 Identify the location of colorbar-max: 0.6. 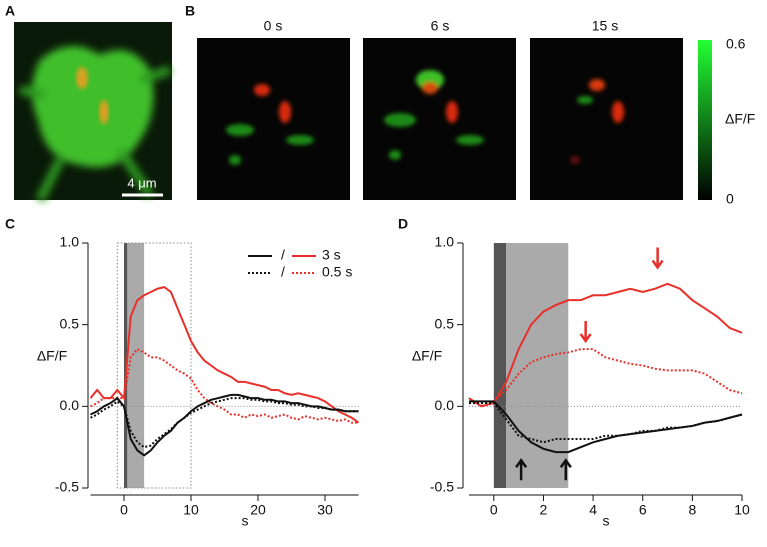
(736, 44).